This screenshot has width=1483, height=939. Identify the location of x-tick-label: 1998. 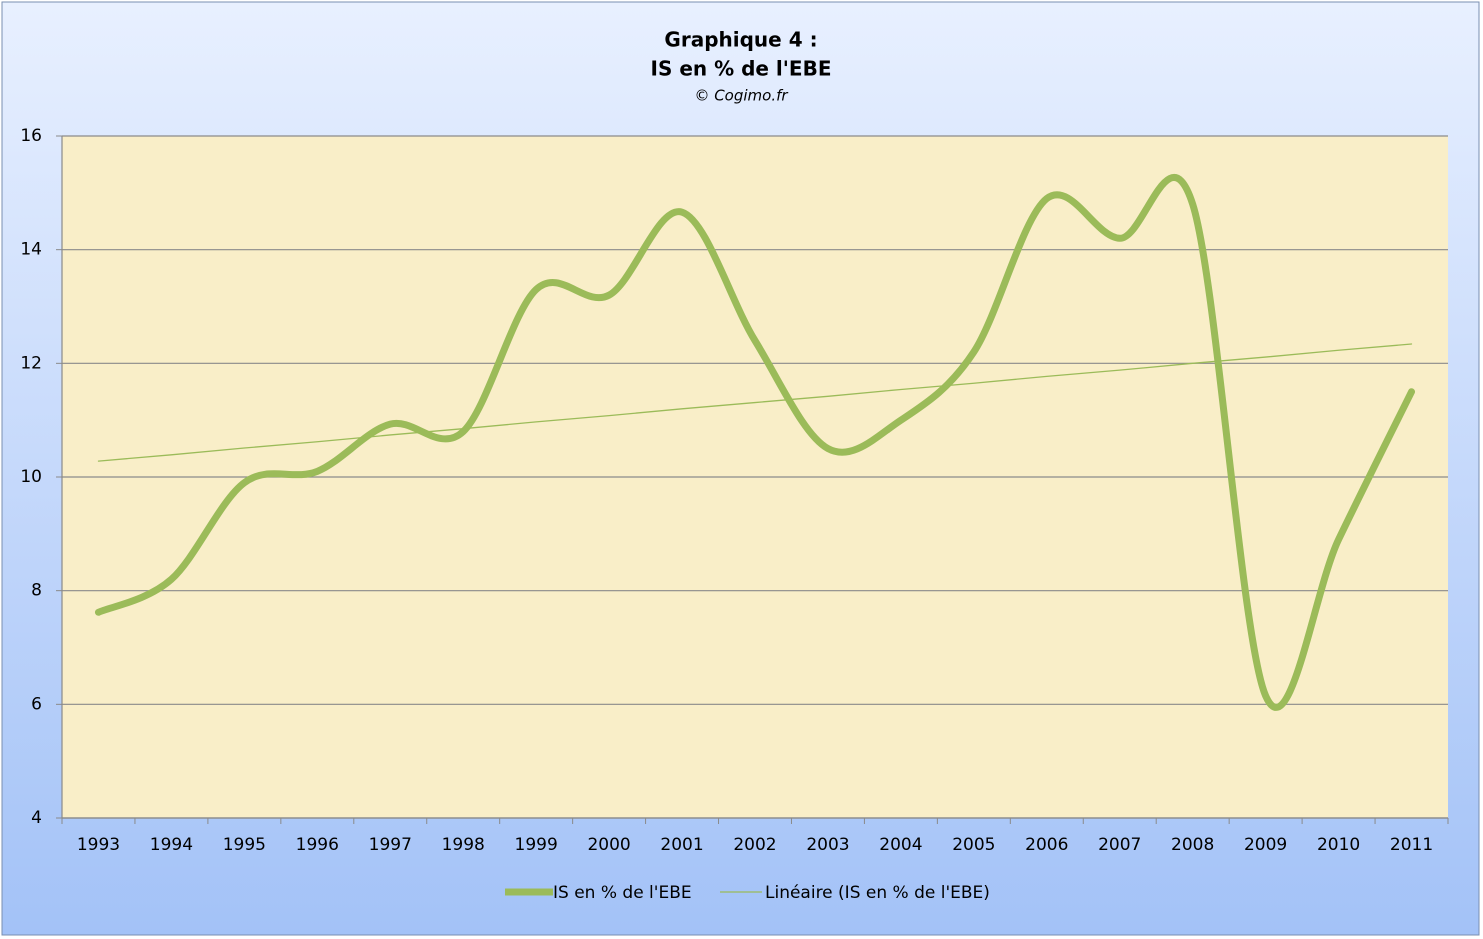
(463, 845).